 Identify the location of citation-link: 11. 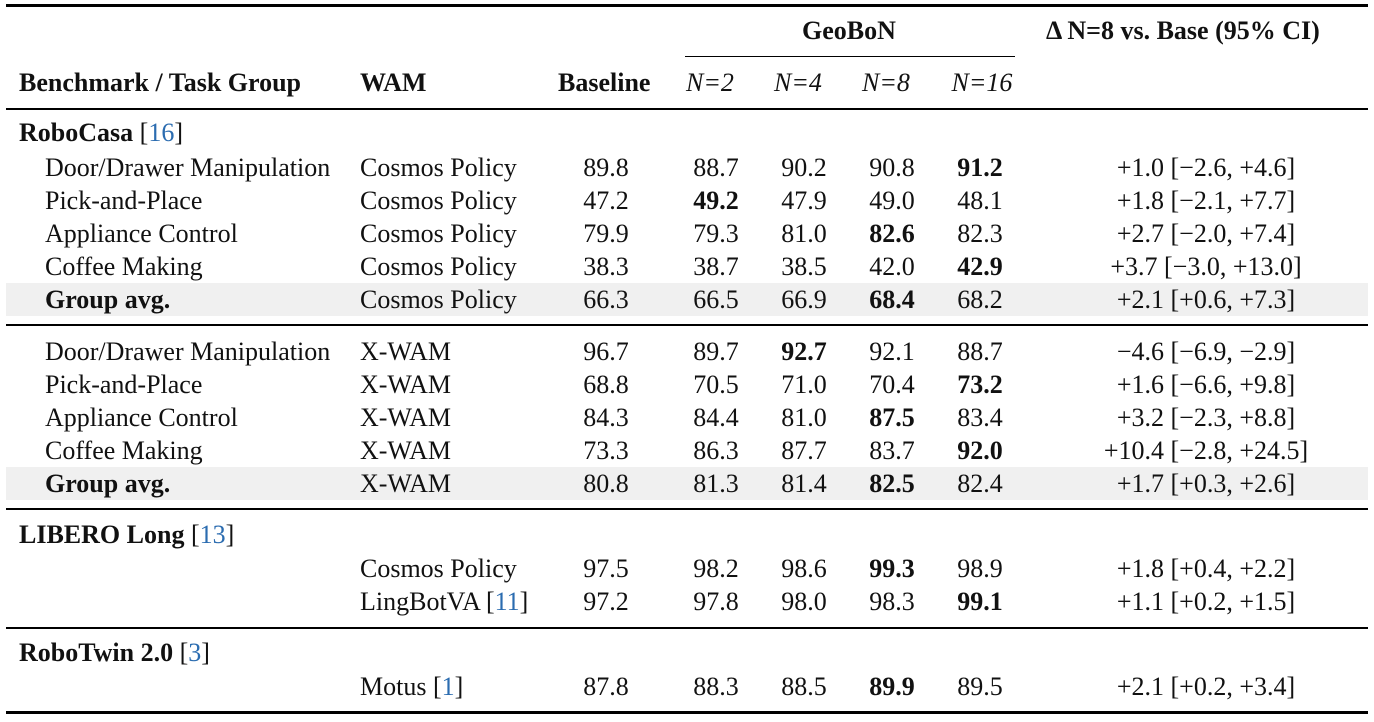
(507, 601).